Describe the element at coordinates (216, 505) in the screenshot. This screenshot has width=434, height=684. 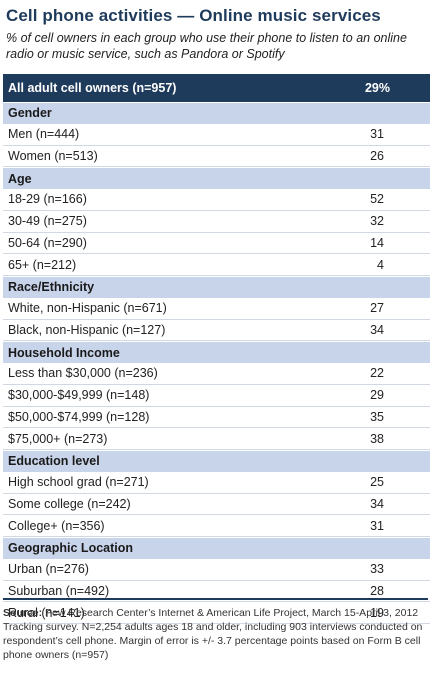
I see `table-row: Some college (n=242) 34` at that location.